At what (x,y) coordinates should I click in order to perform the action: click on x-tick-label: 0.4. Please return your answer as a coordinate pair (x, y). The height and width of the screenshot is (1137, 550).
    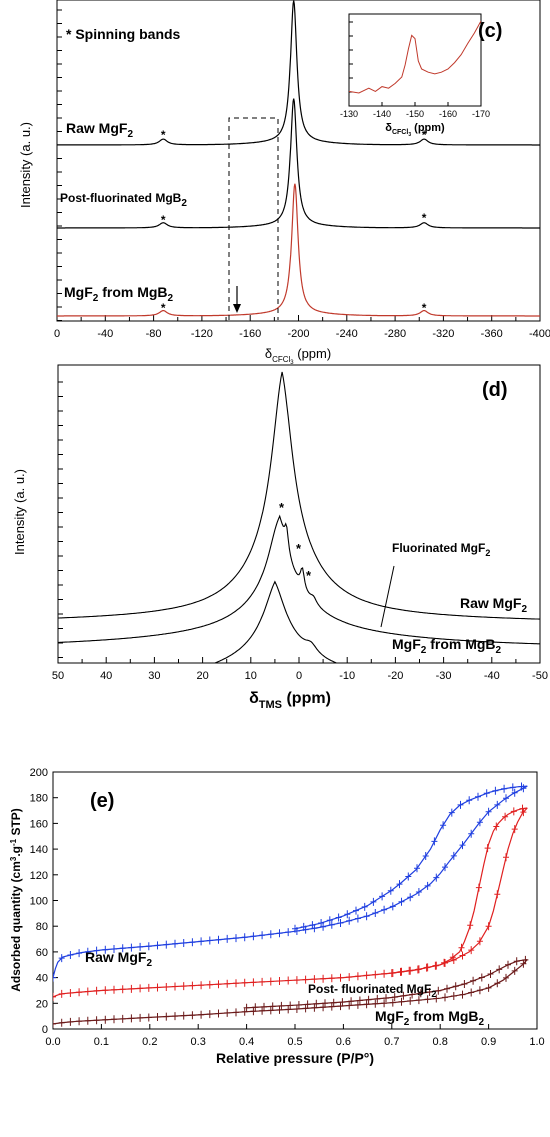
    Looking at the image, I should click on (246, 1042).